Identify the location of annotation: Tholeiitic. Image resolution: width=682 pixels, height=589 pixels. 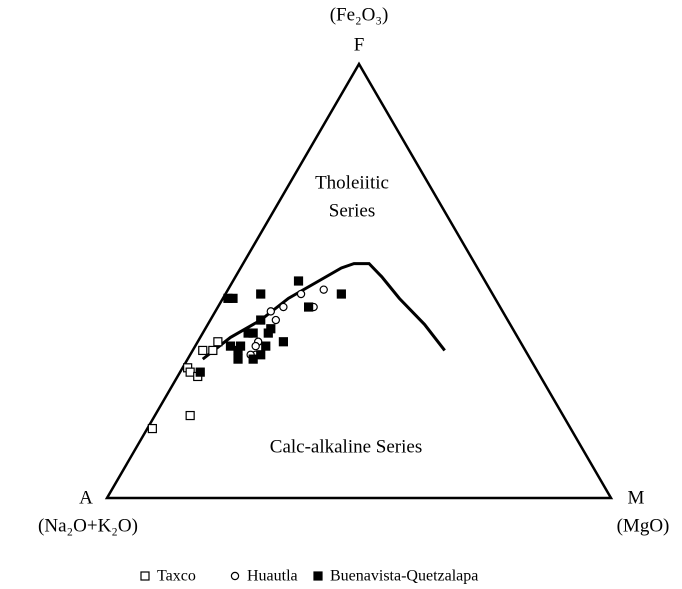
(352, 182).